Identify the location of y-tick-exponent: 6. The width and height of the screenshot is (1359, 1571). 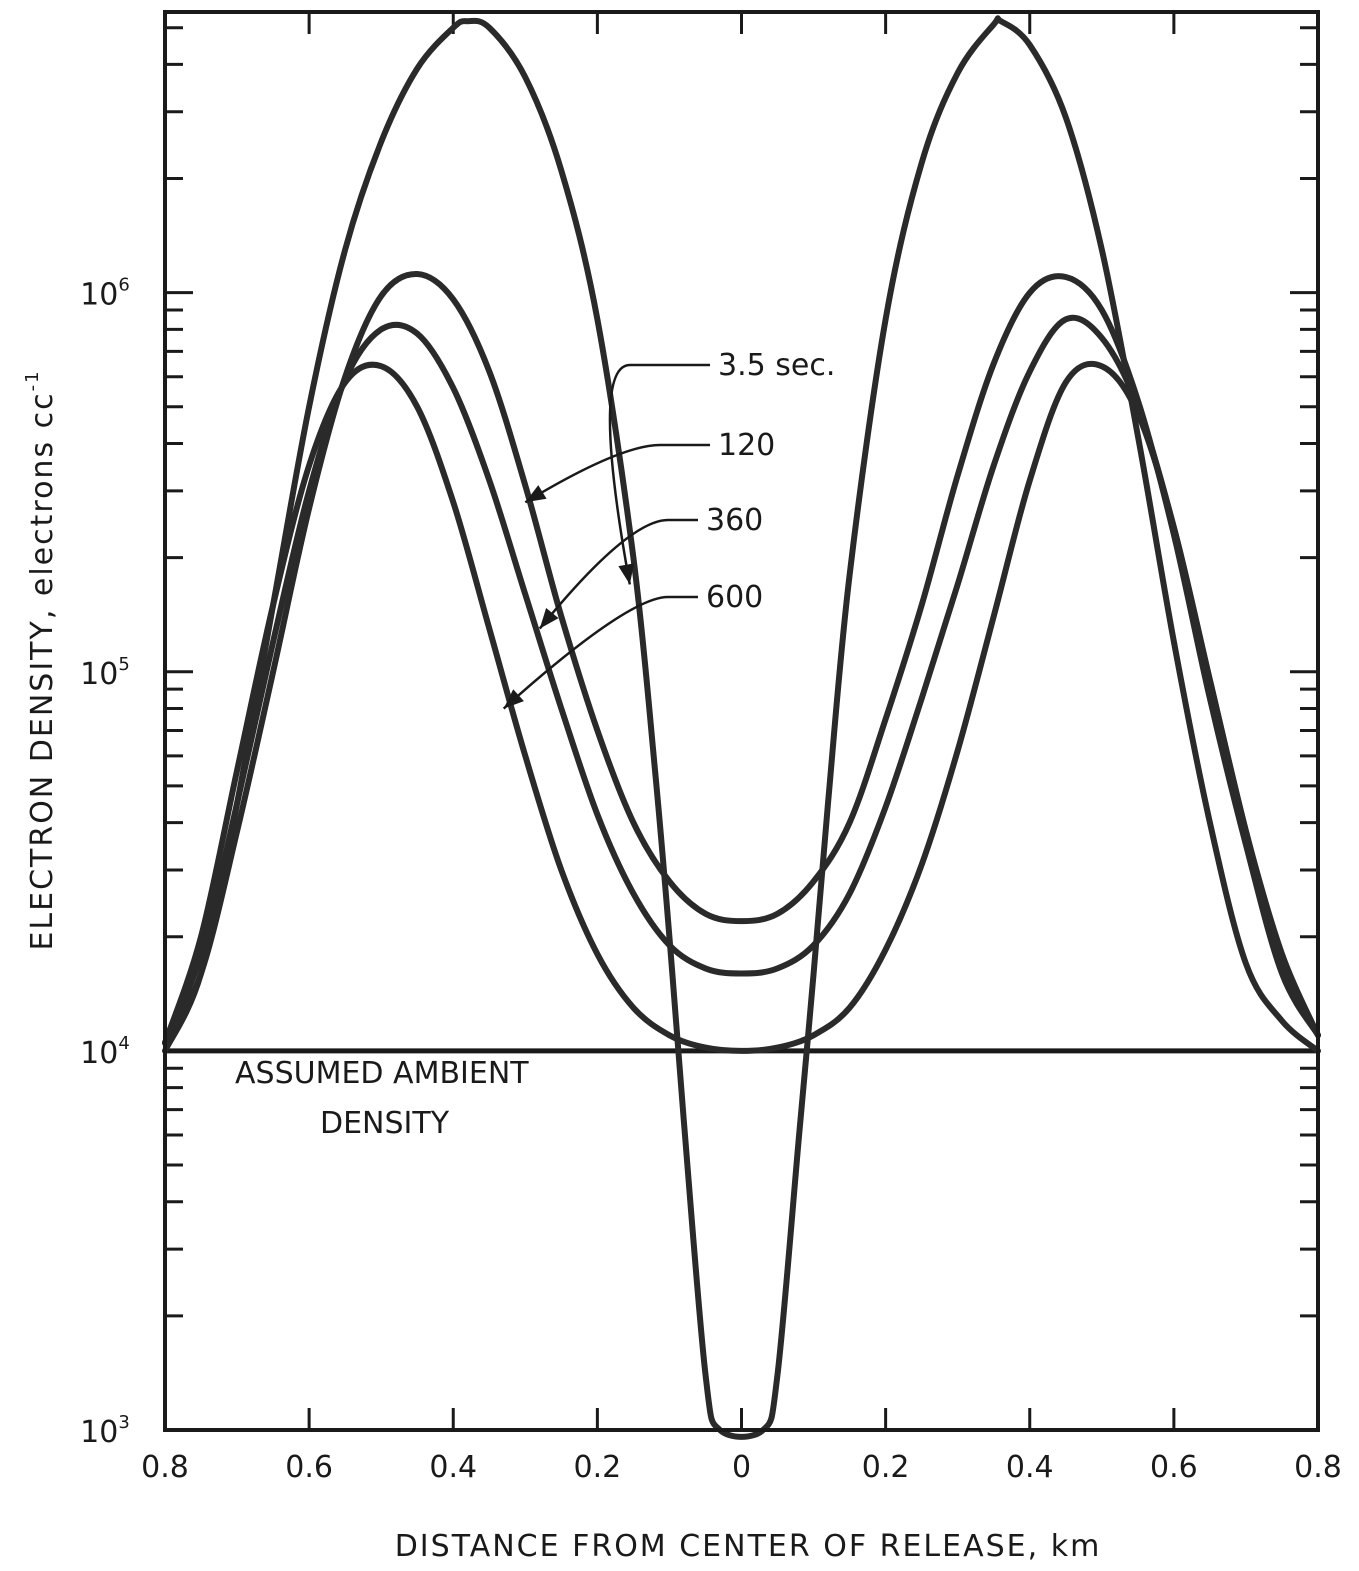
(123, 285).